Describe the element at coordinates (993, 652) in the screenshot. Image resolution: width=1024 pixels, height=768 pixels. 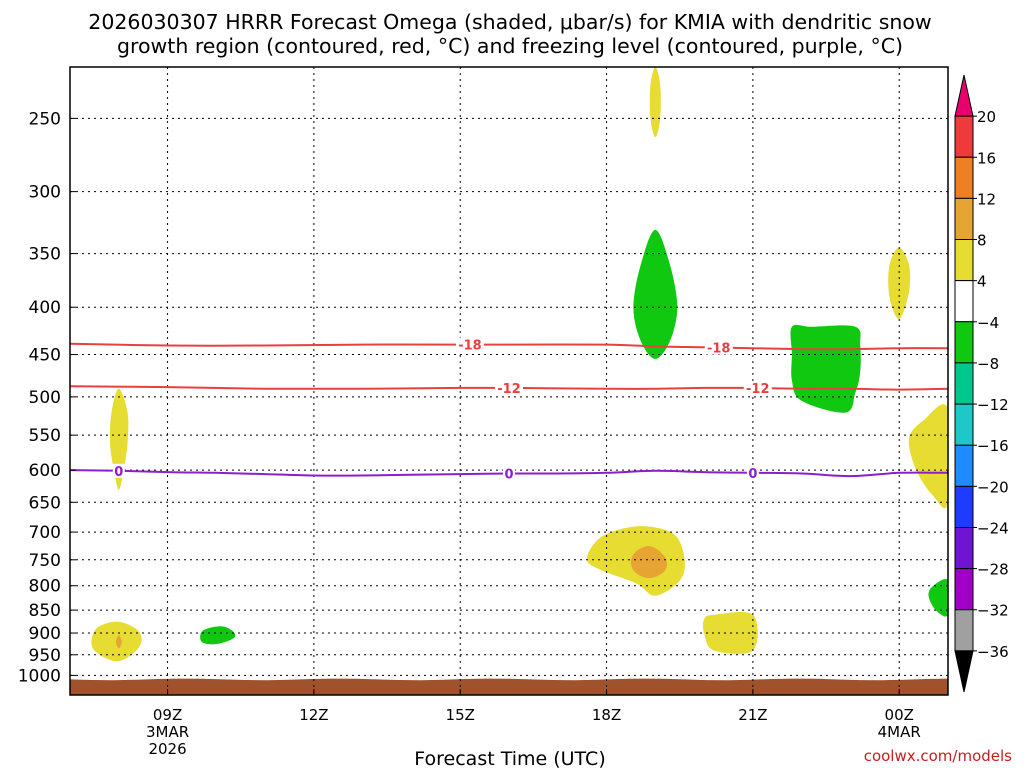
I see `colorbar-tick-label: −36` at that location.